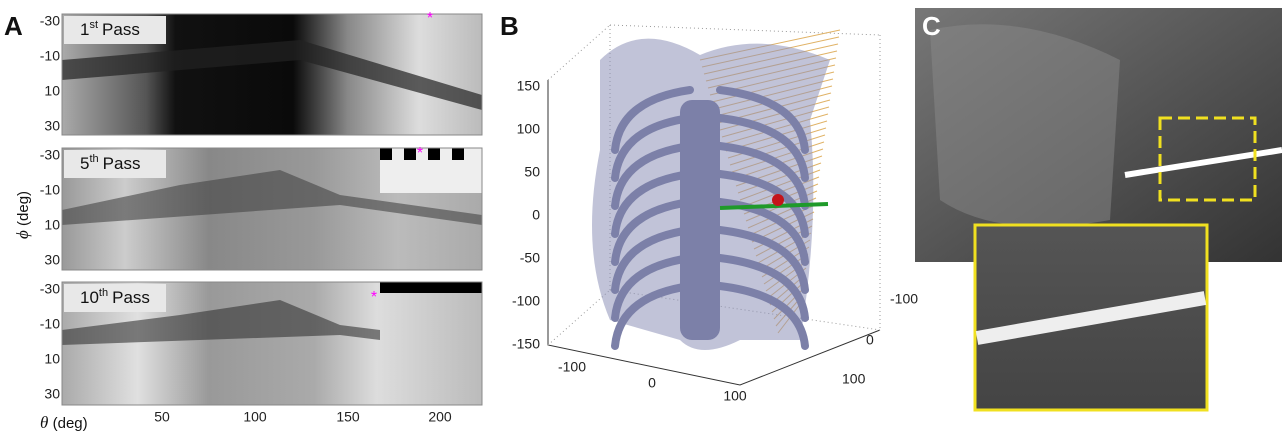 Image resolution: width=1282 pixels, height=434 pixels. Describe the element at coordinates (904, 299) in the screenshot. I see `y-tick-label: -100` at that location.